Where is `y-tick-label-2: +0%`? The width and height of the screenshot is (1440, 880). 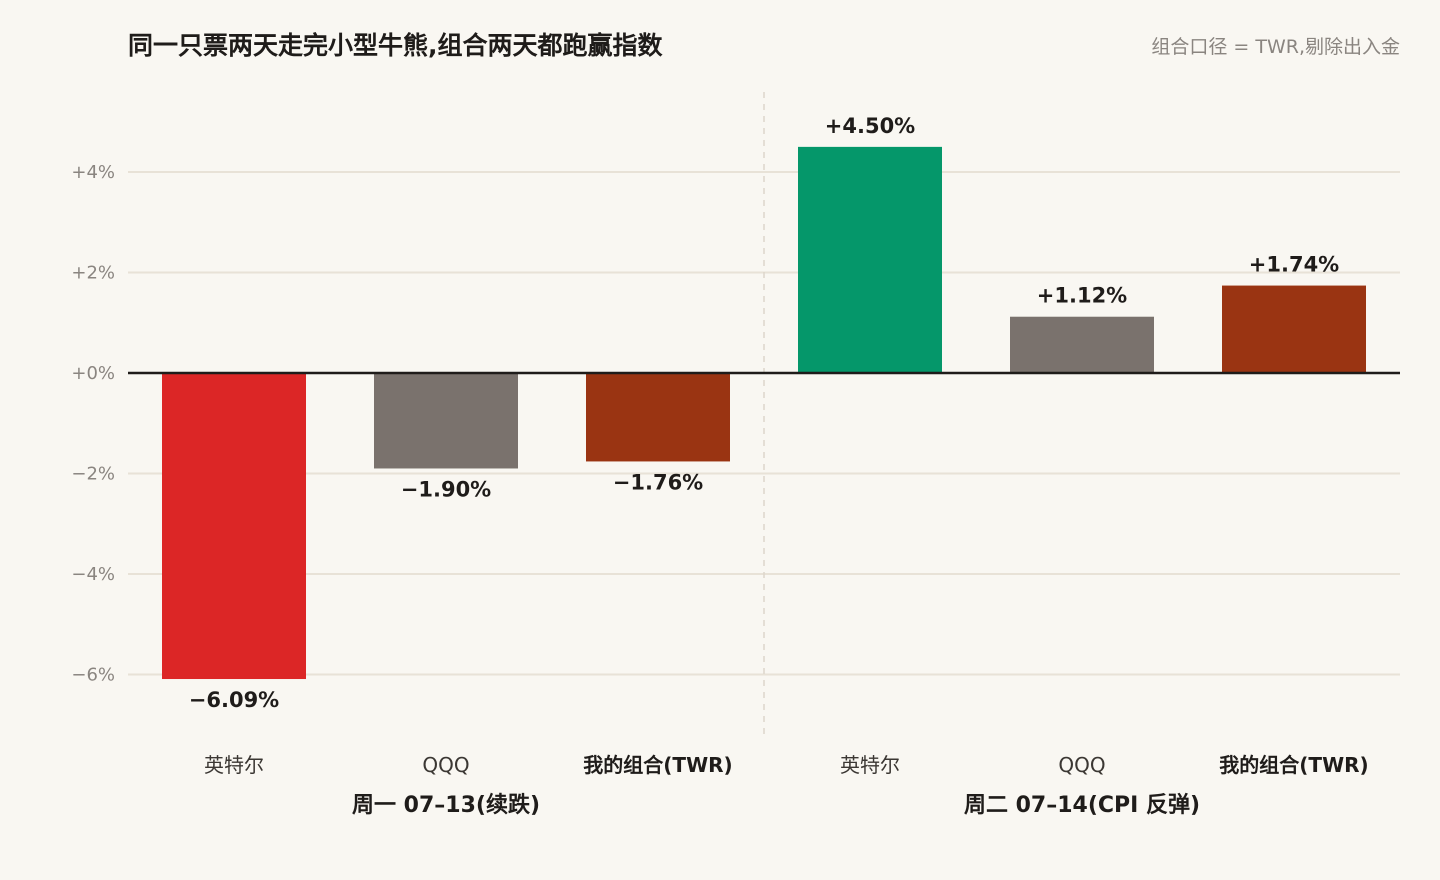
y-tick-label-2: +0% is located at coordinates (93, 373).